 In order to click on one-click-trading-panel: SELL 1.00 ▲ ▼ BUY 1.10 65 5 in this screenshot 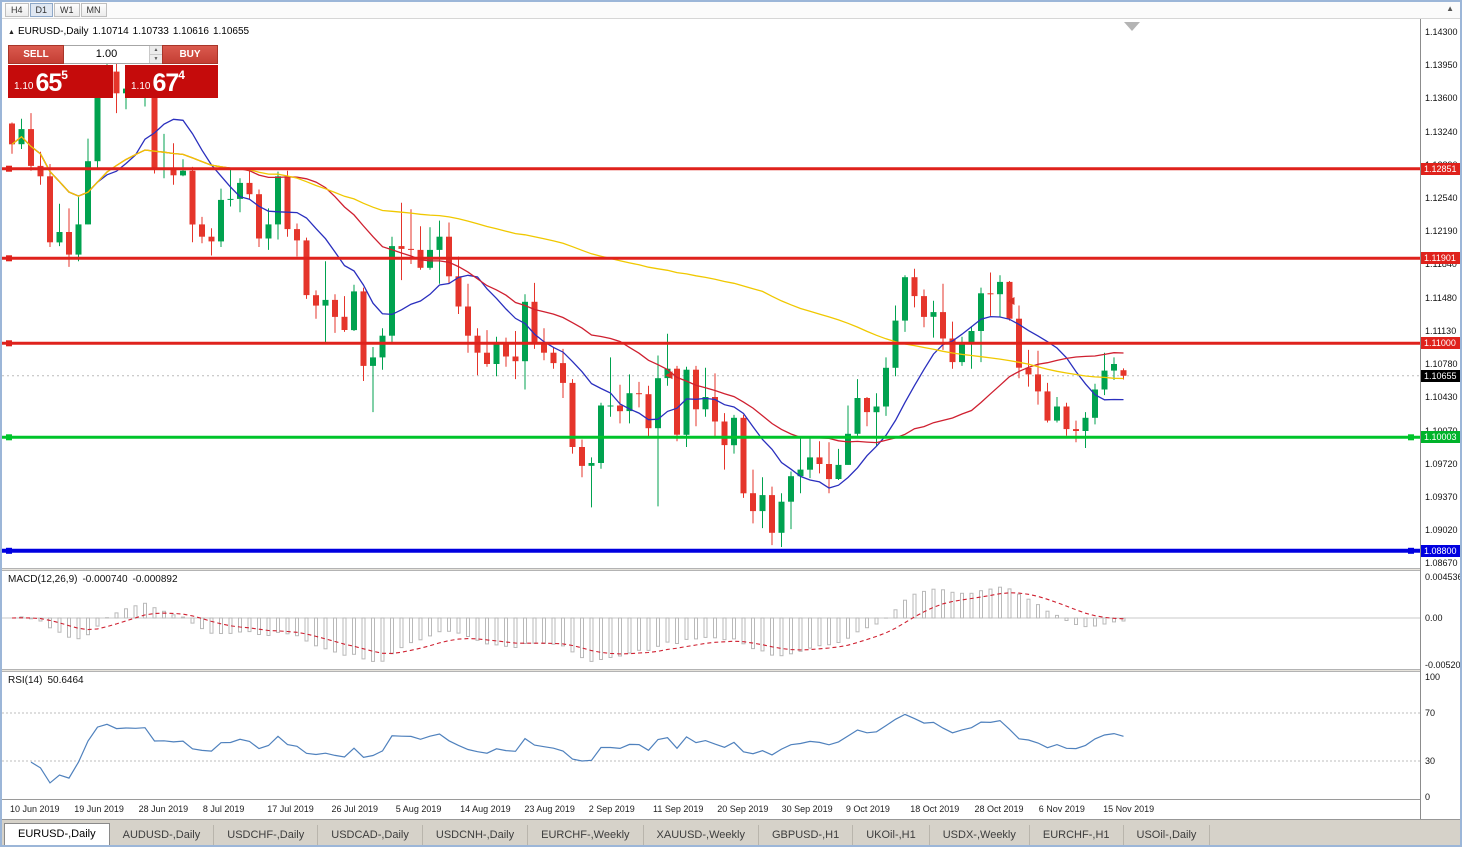, I will do `click(113, 71)`.